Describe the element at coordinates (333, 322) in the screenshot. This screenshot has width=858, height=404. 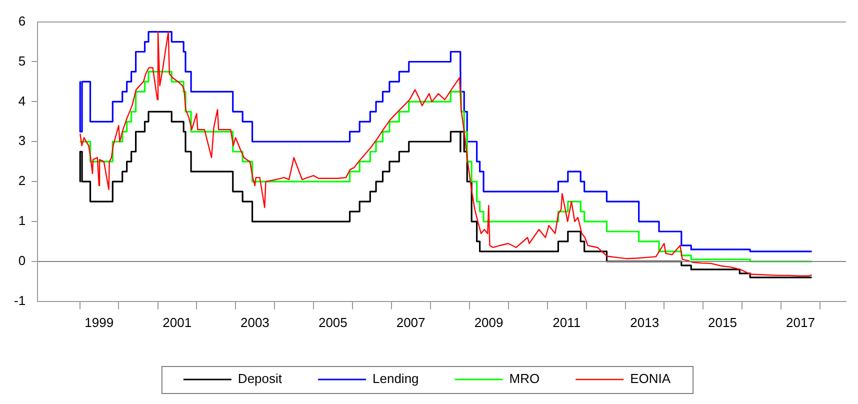
I see `x-tick-label: 2005` at that location.